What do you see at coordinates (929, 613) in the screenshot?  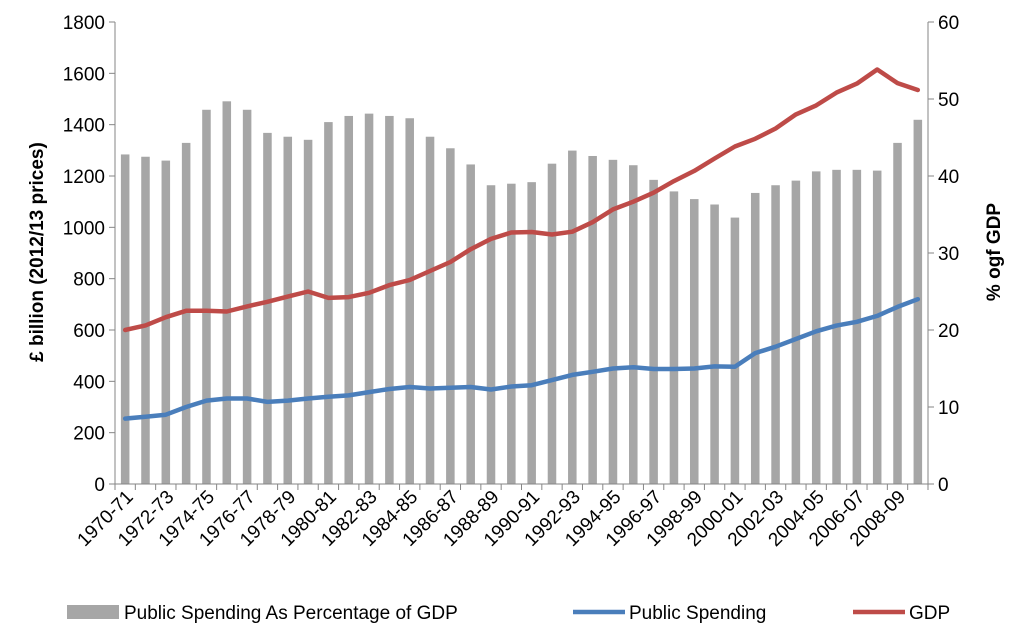 I see `legend-label-2: GDP` at bounding box center [929, 613].